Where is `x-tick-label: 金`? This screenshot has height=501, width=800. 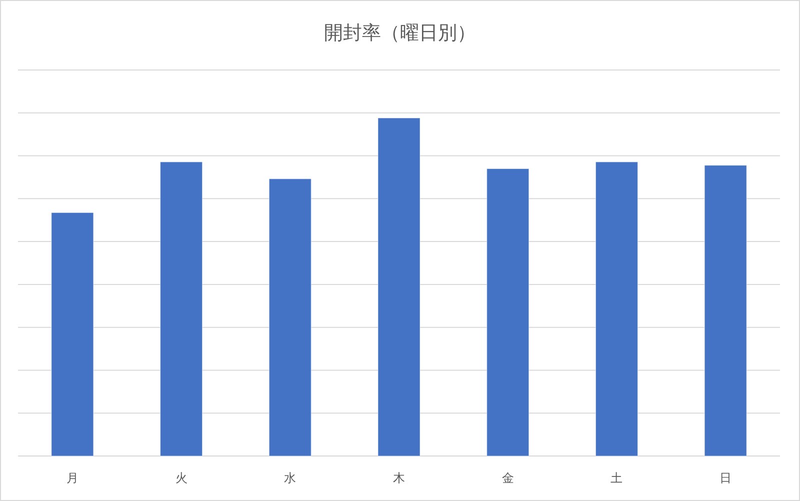
x-tick-label: 金 is located at coordinates (508, 478).